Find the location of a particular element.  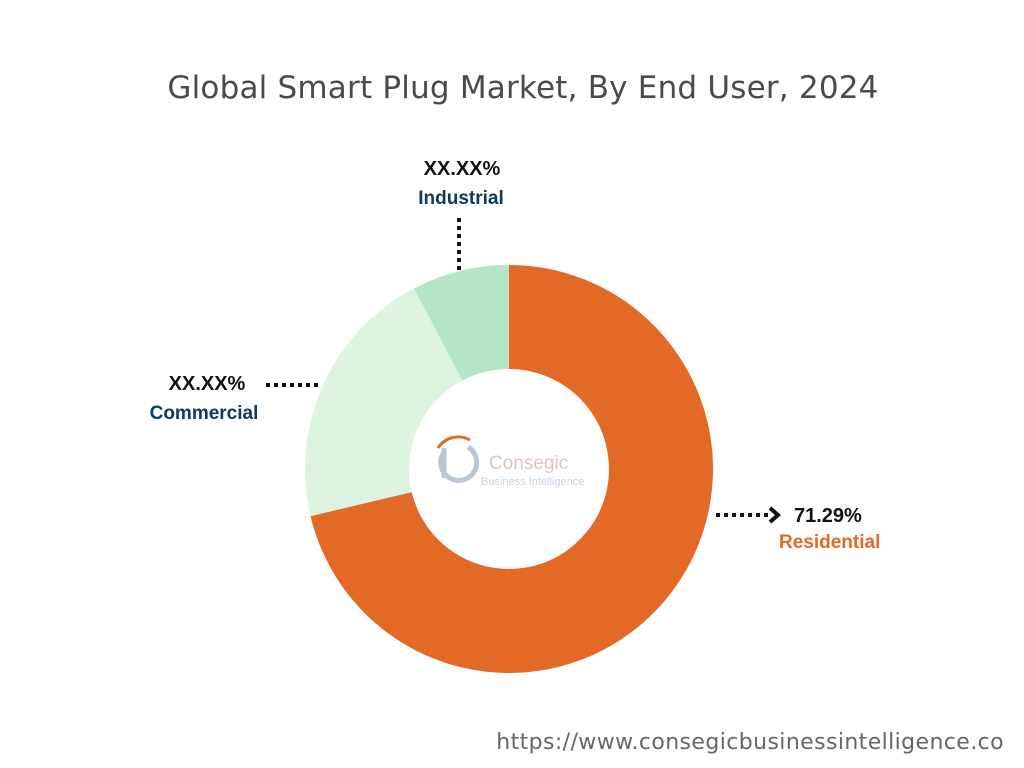

industrial-label: Industrial is located at coordinates (461, 198).